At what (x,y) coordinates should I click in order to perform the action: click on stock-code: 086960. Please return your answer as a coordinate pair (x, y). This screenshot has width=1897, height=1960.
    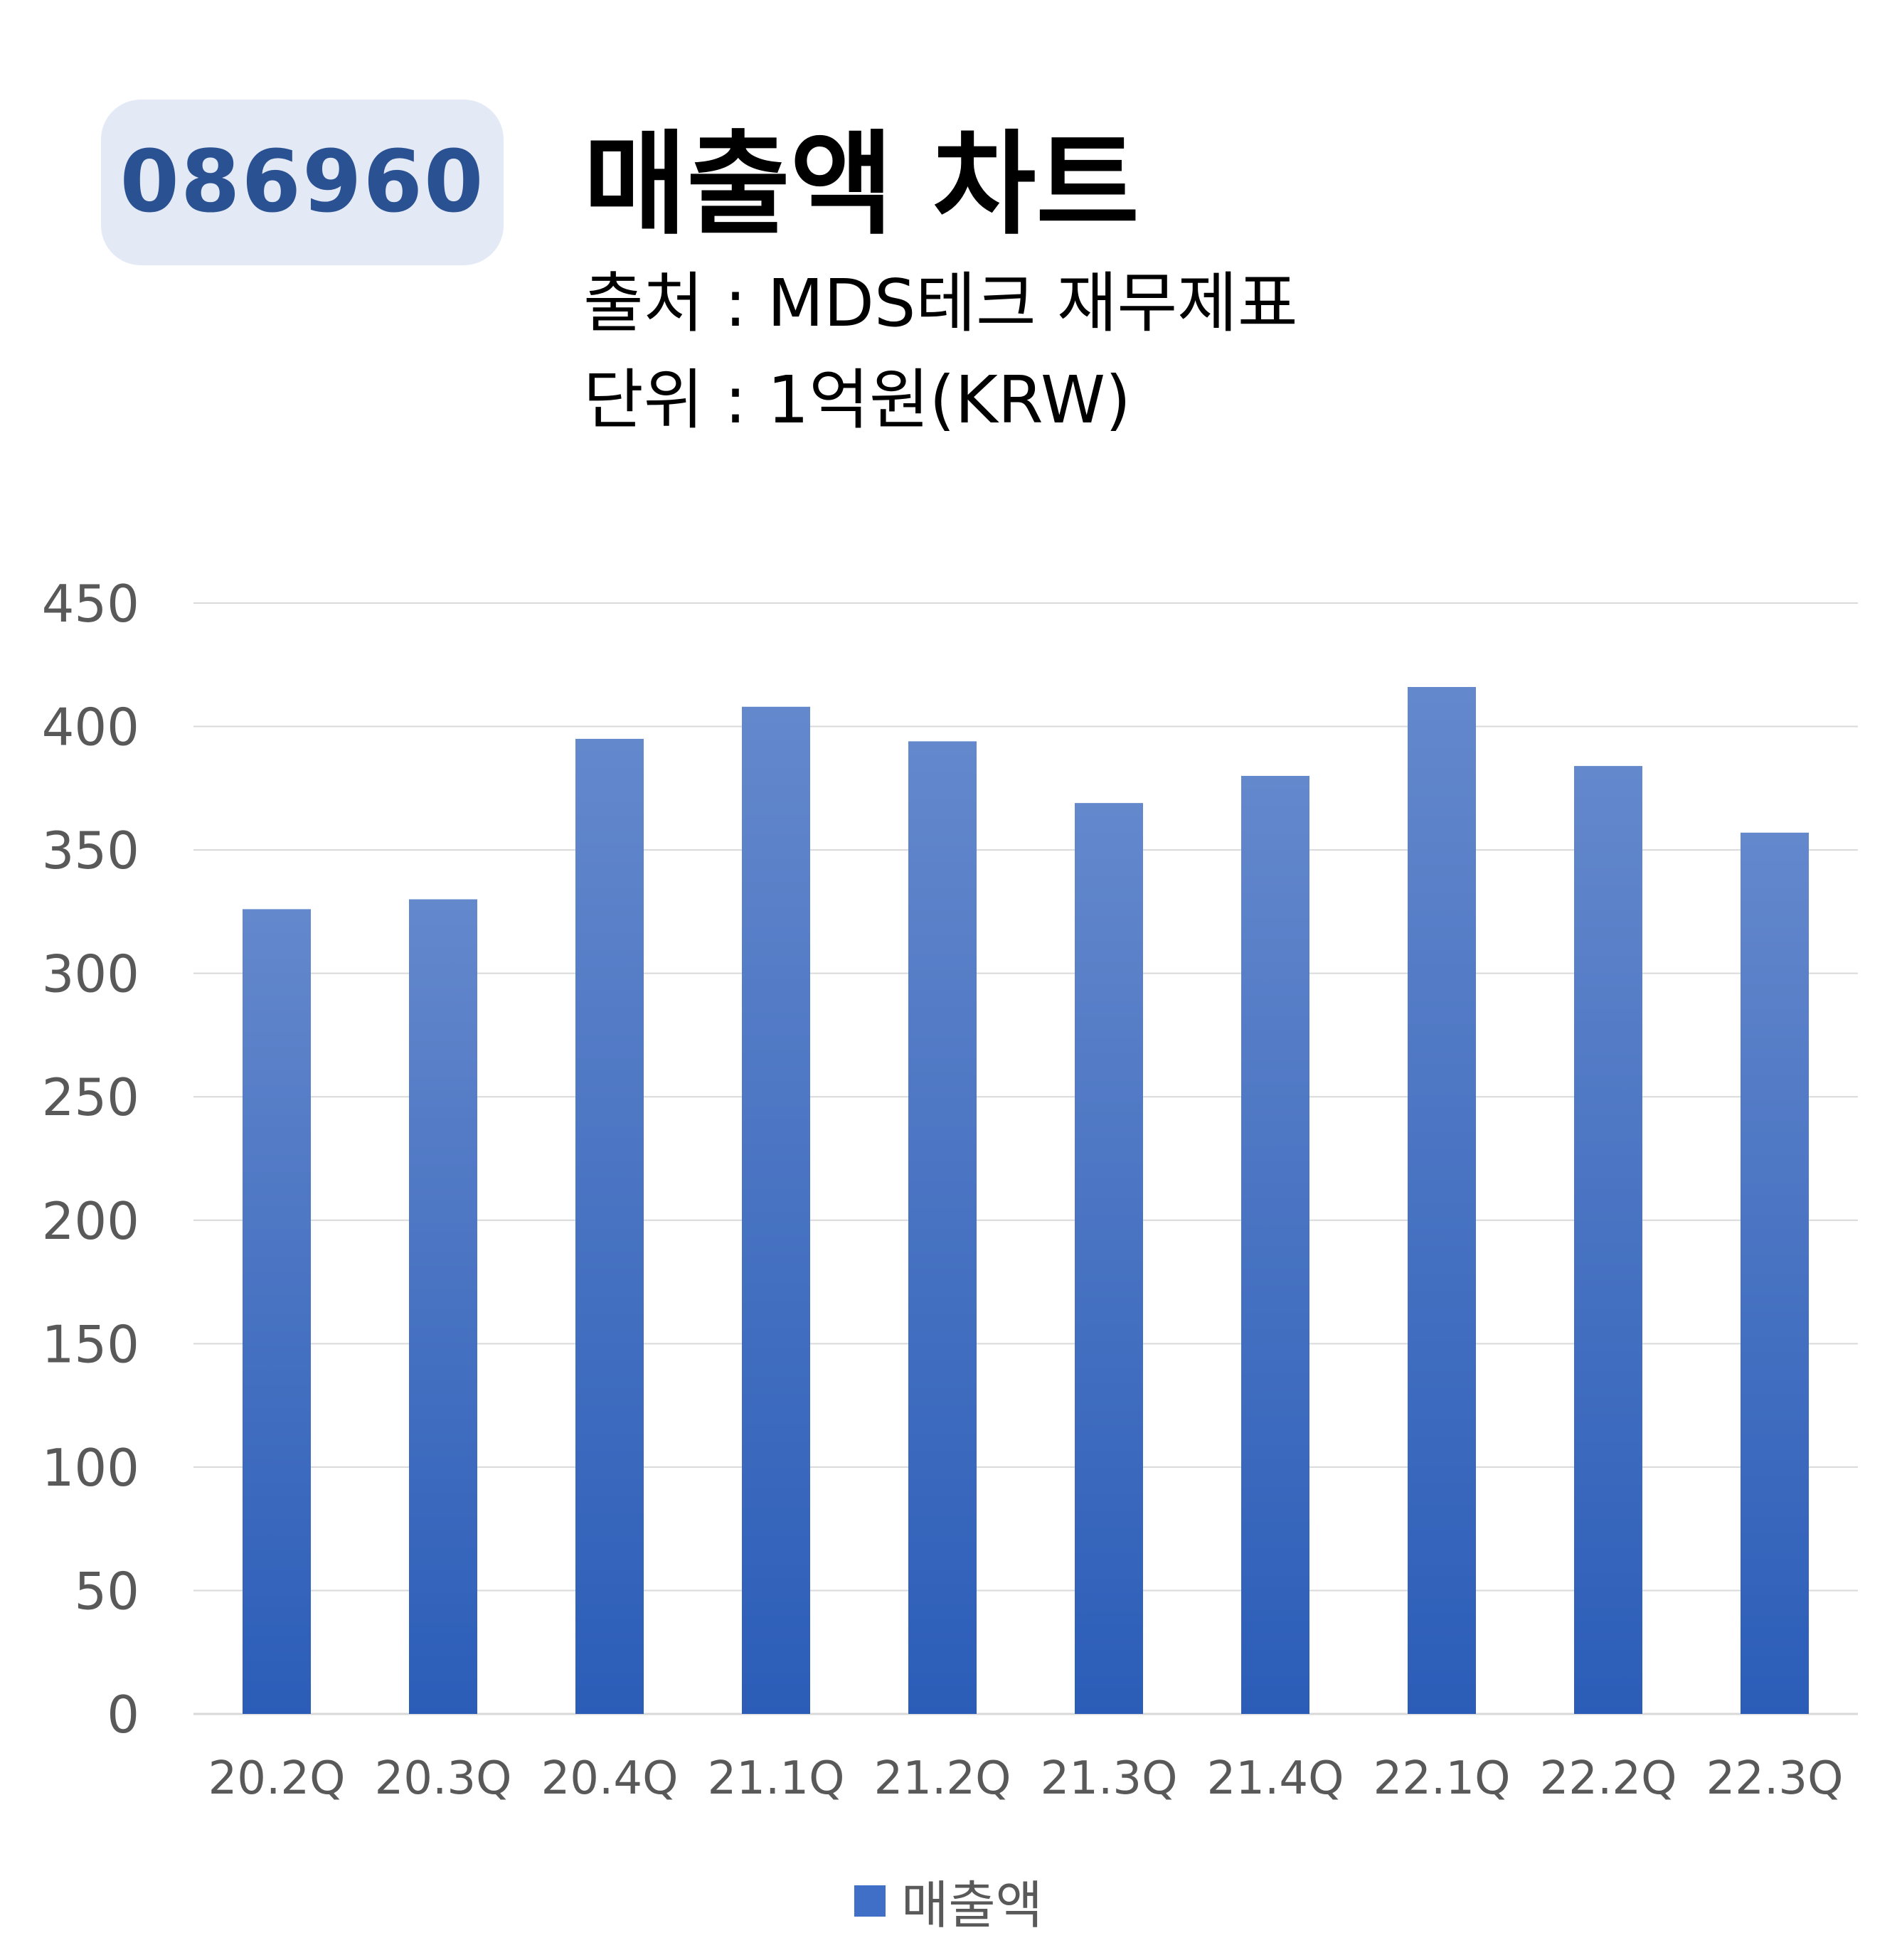
    Looking at the image, I should click on (302, 182).